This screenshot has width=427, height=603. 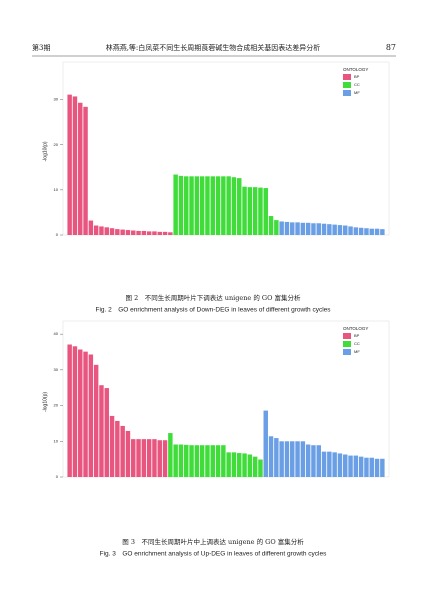 I want to click on issue: 第3期, so click(x=41, y=47).